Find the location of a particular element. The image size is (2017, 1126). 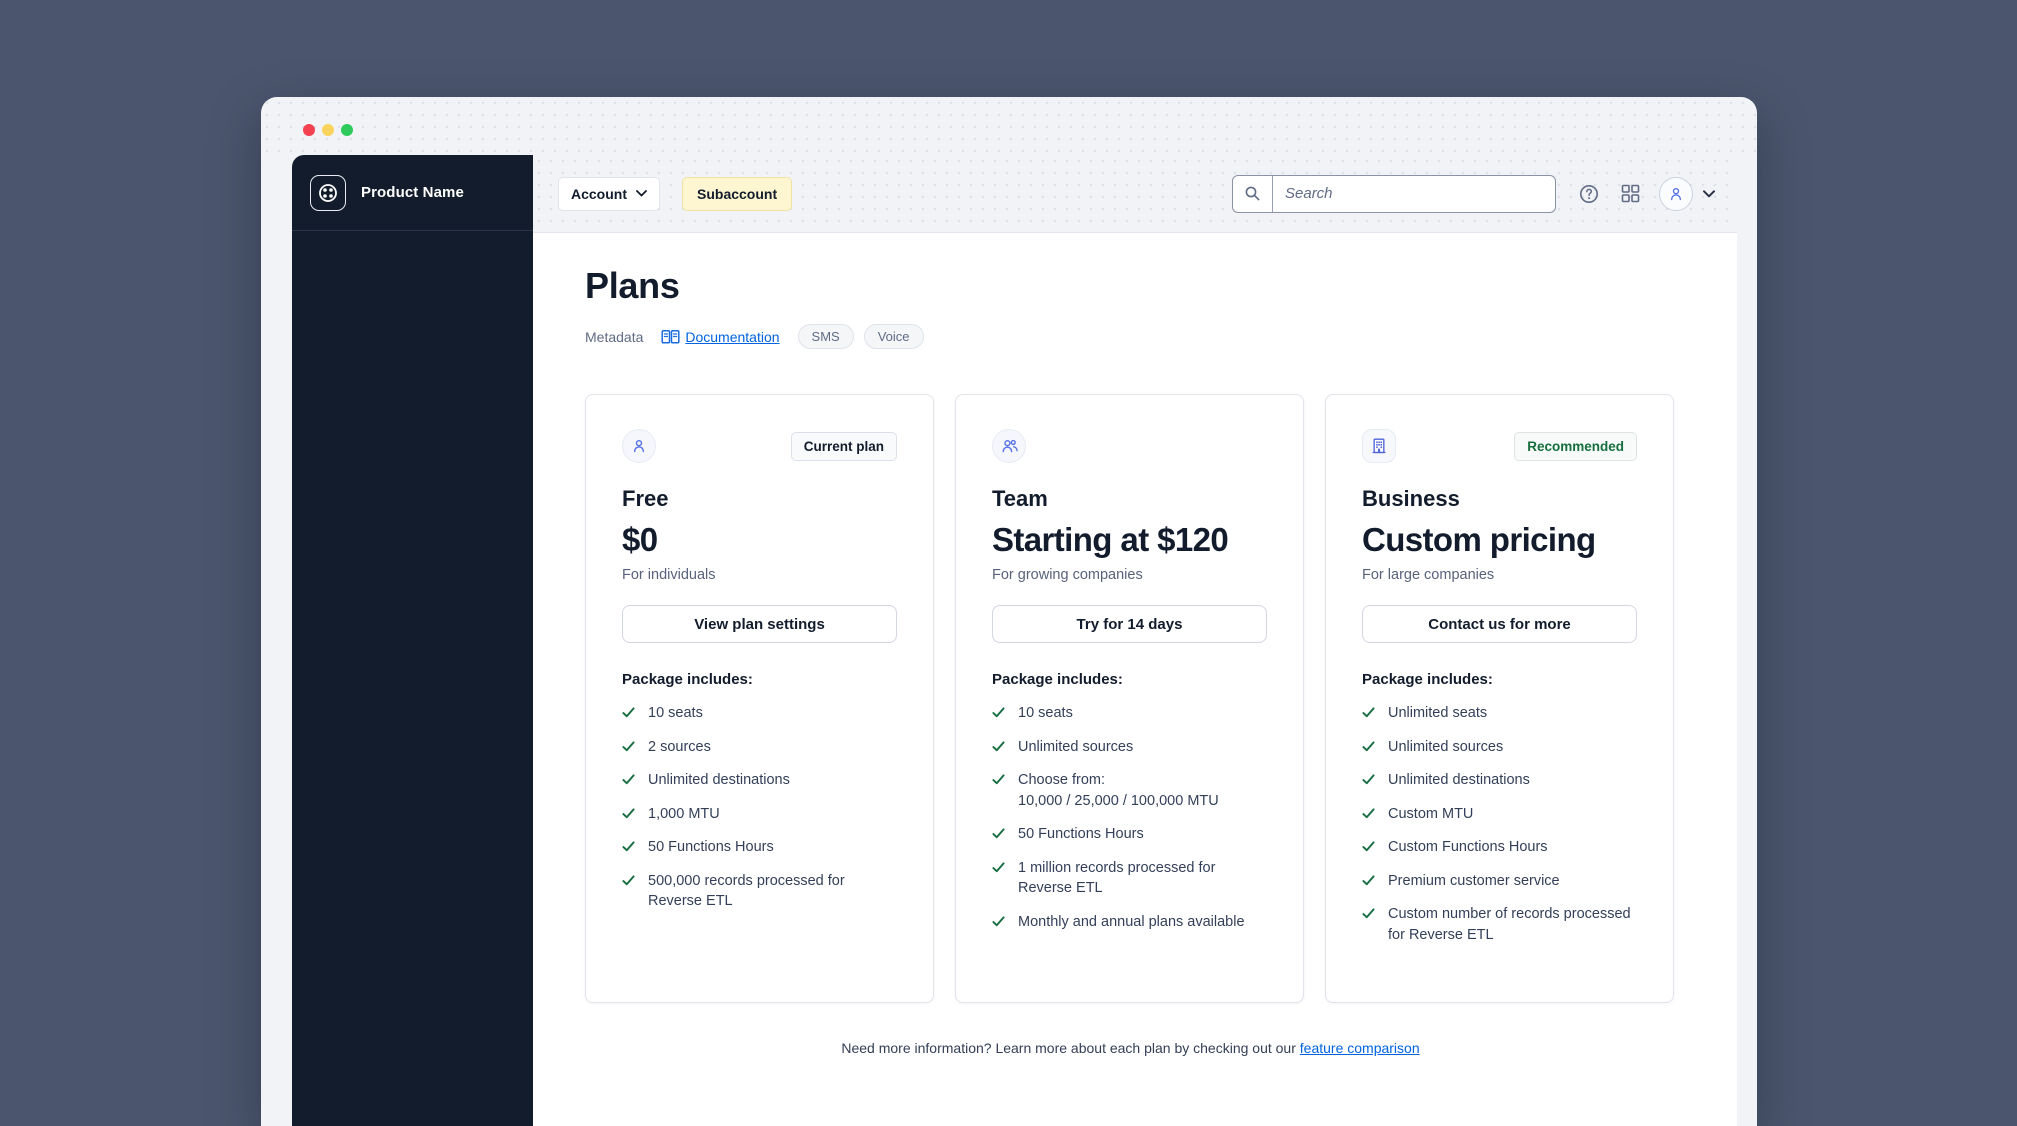

close-window-button is located at coordinates (309, 130).